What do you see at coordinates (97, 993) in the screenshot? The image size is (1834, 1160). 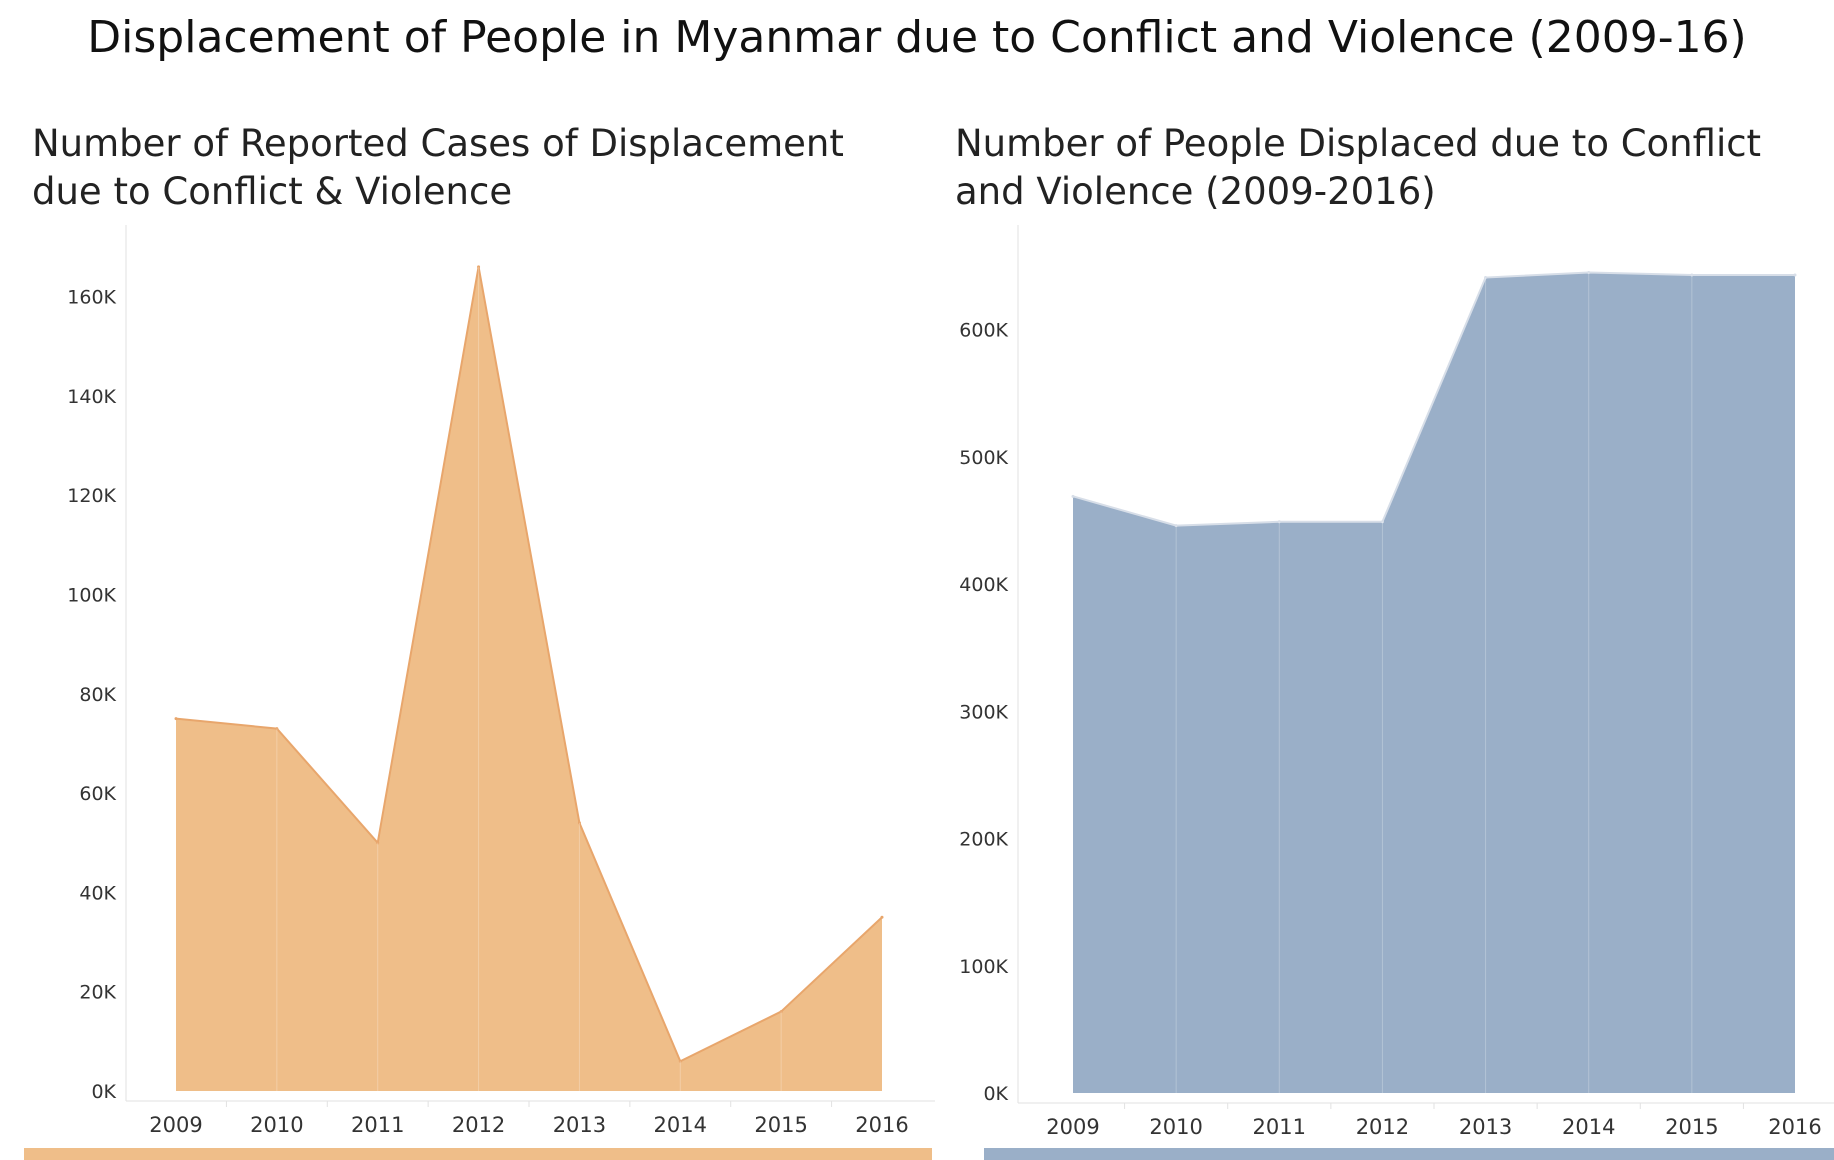 I see `y-tick-label: 20K` at bounding box center [97, 993].